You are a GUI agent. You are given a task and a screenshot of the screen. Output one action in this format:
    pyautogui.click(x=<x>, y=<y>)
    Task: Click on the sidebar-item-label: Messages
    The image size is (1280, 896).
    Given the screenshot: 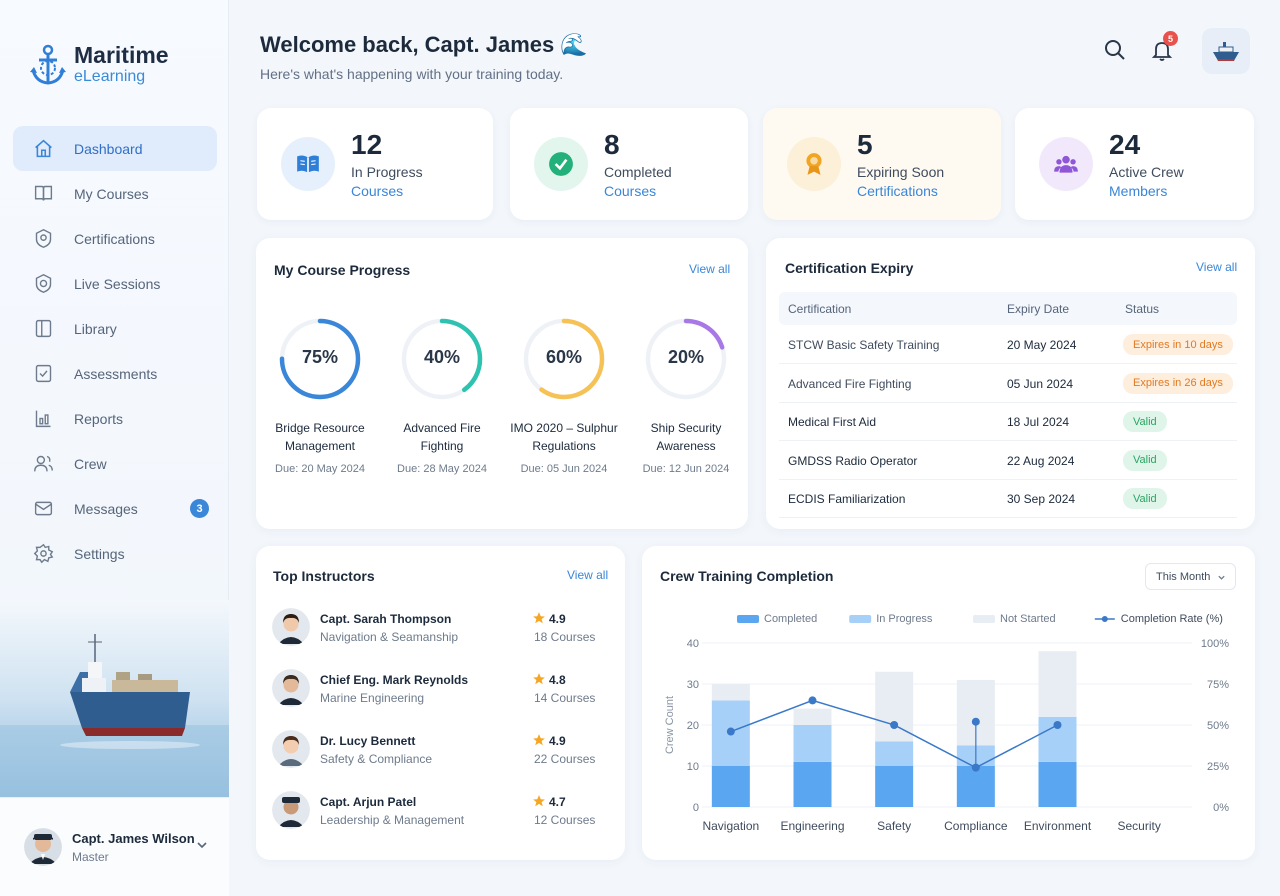 What is the action you would take?
    pyautogui.click(x=106, y=508)
    